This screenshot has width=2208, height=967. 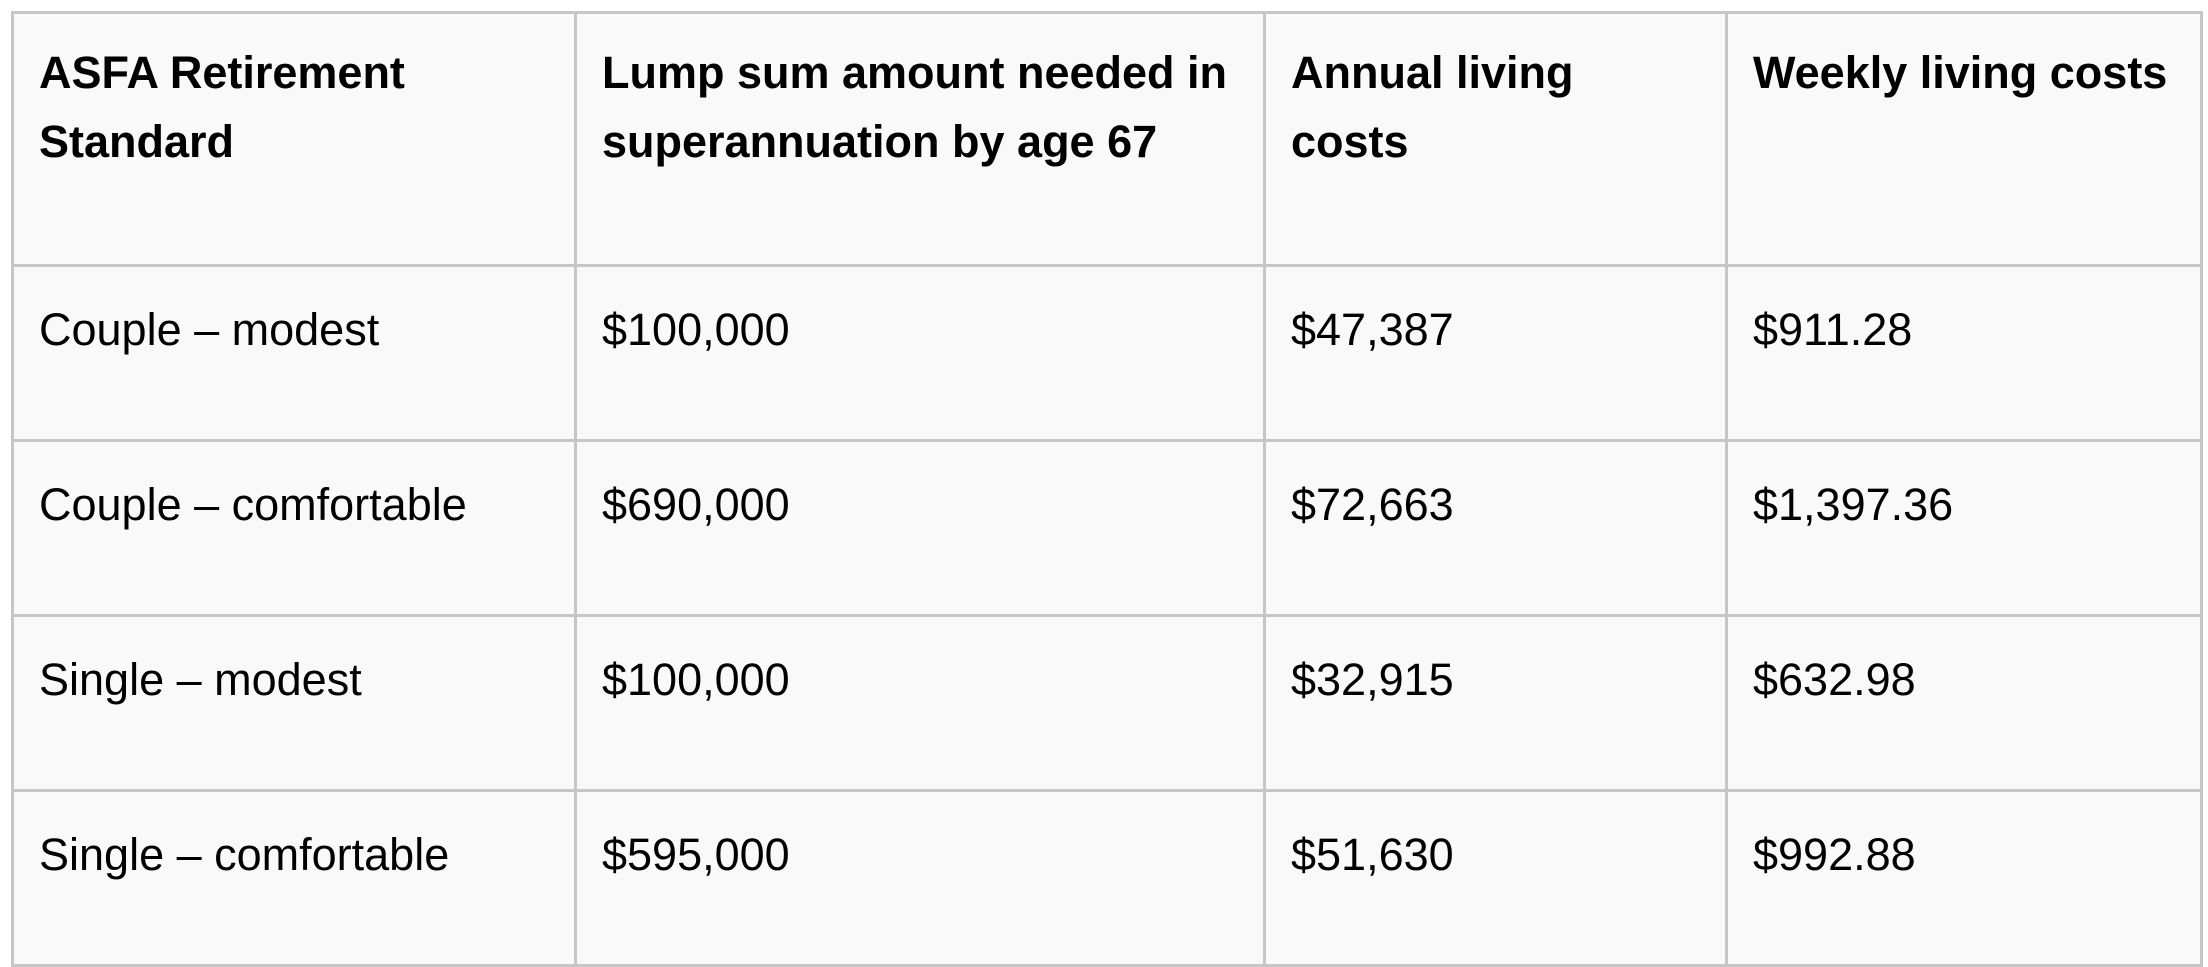 I want to click on header-cell: Weekly living costs, so click(x=1964, y=139).